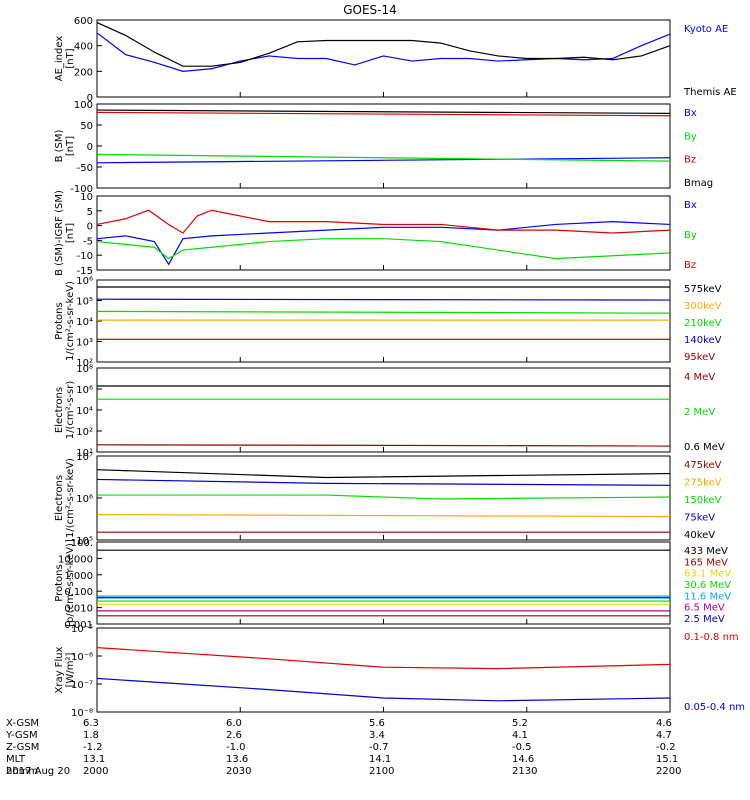 The image size is (750, 800). What do you see at coordinates (703, 340) in the screenshot?
I see `protons_low-legend: 140keV` at bounding box center [703, 340].